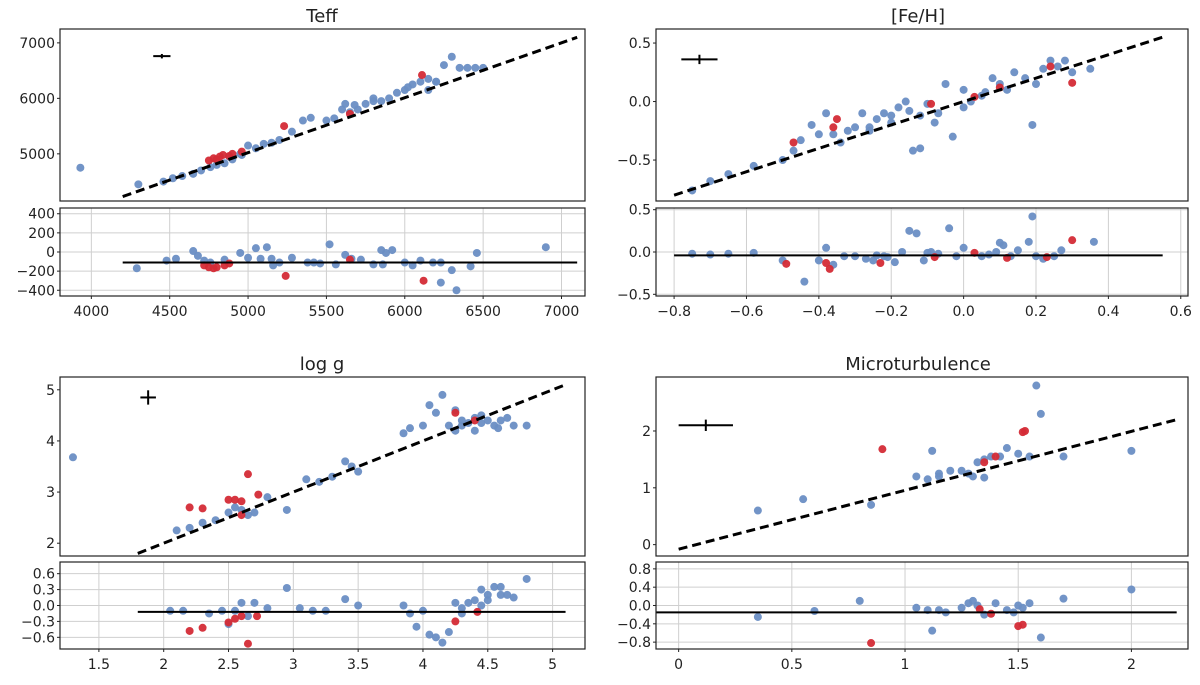 This screenshot has width=1200, height=685. Describe the element at coordinates (746, 312) in the screenshot. I see `feh-resid-xtick-label: −0.6` at that location.